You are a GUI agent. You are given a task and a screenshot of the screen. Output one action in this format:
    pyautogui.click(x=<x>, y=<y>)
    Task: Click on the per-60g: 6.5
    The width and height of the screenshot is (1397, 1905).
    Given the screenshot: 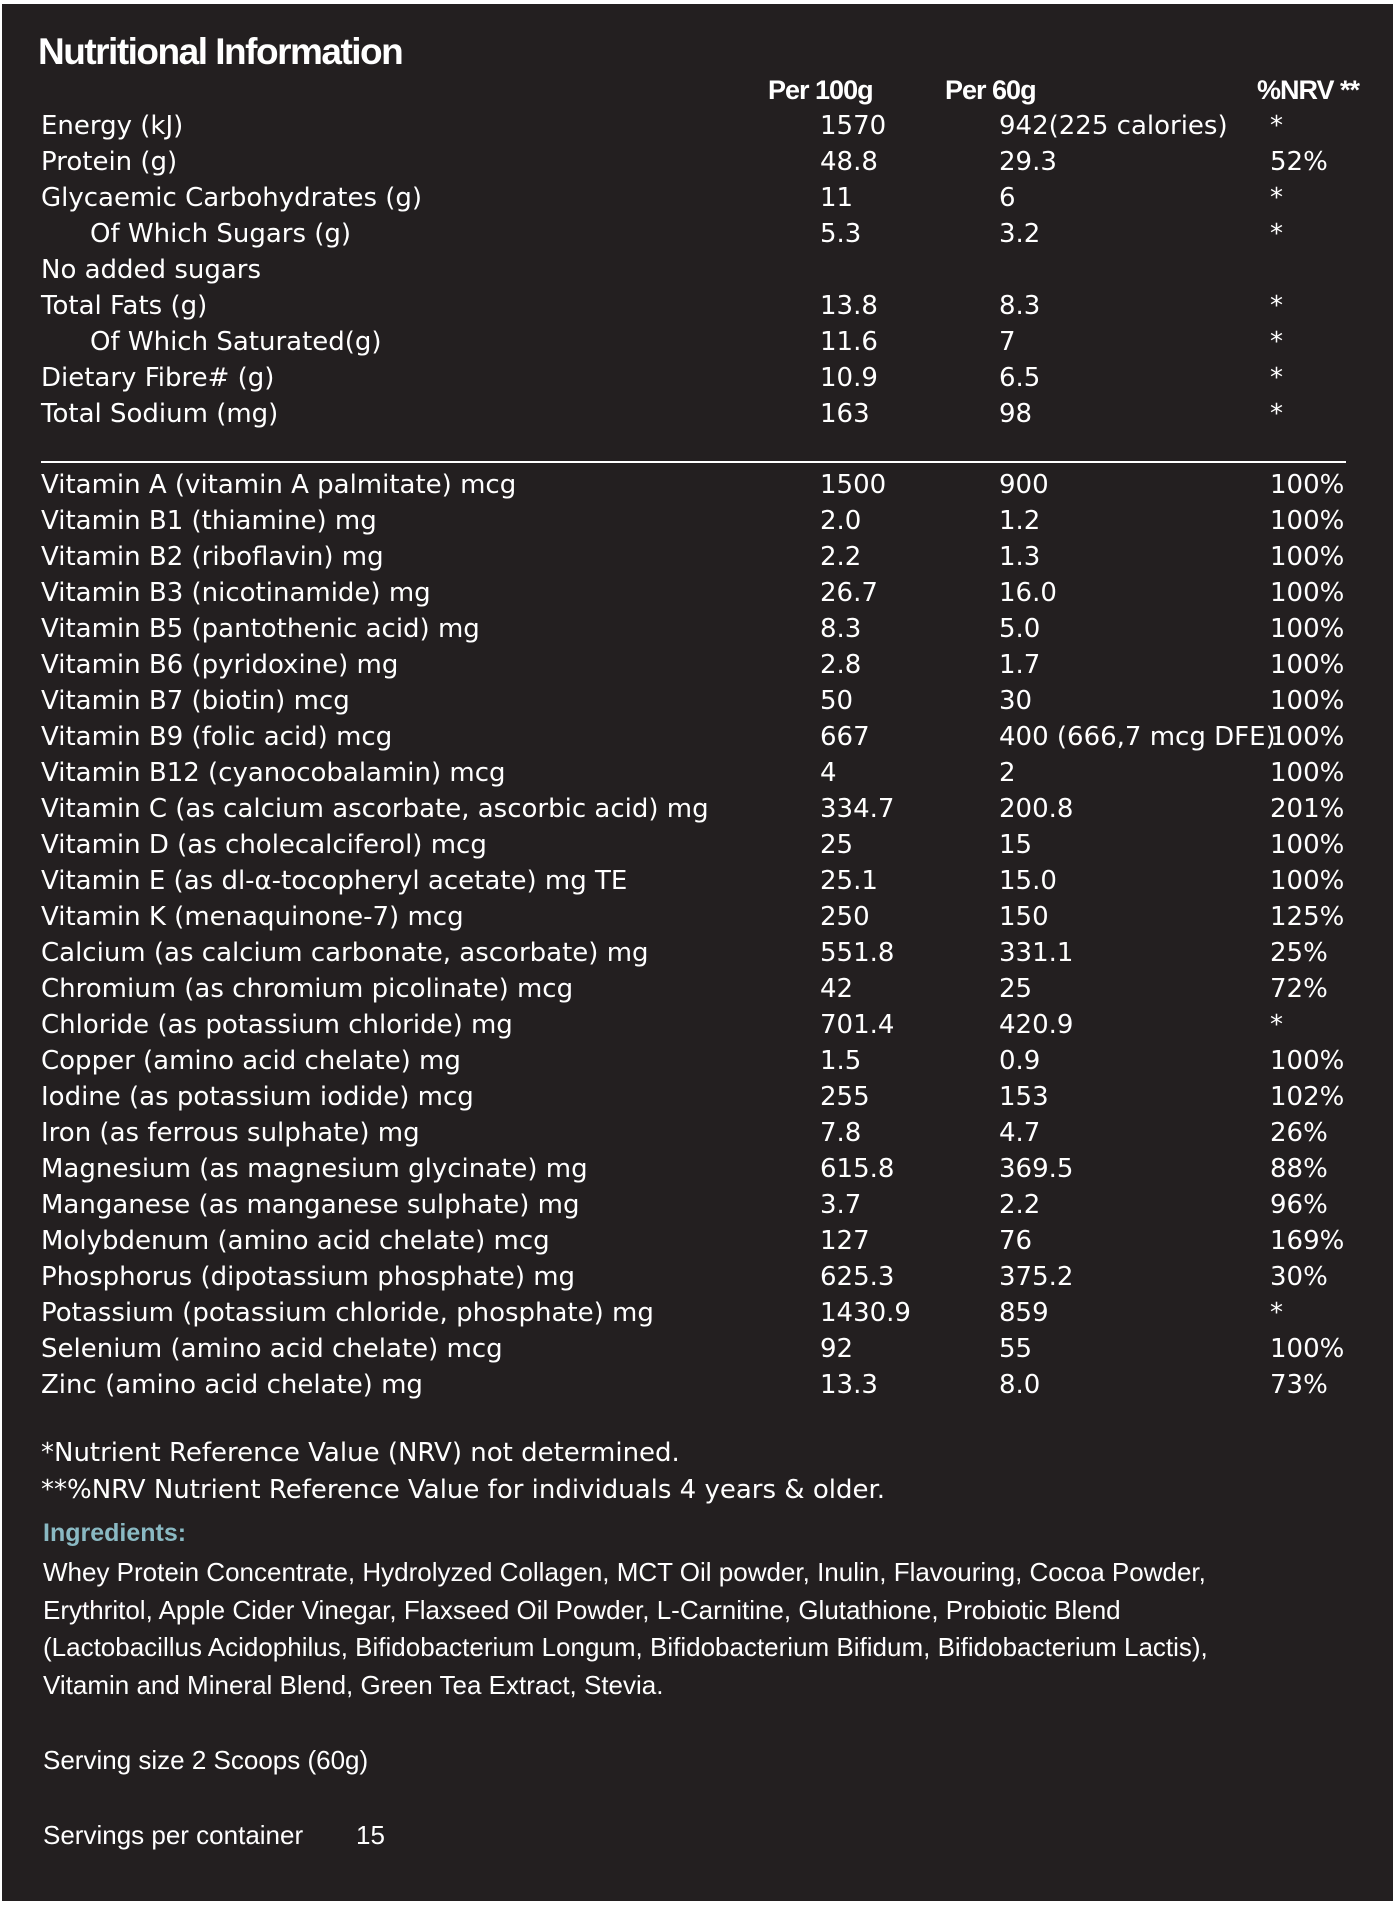 What is the action you would take?
    pyautogui.click(x=1020, y=378)
    